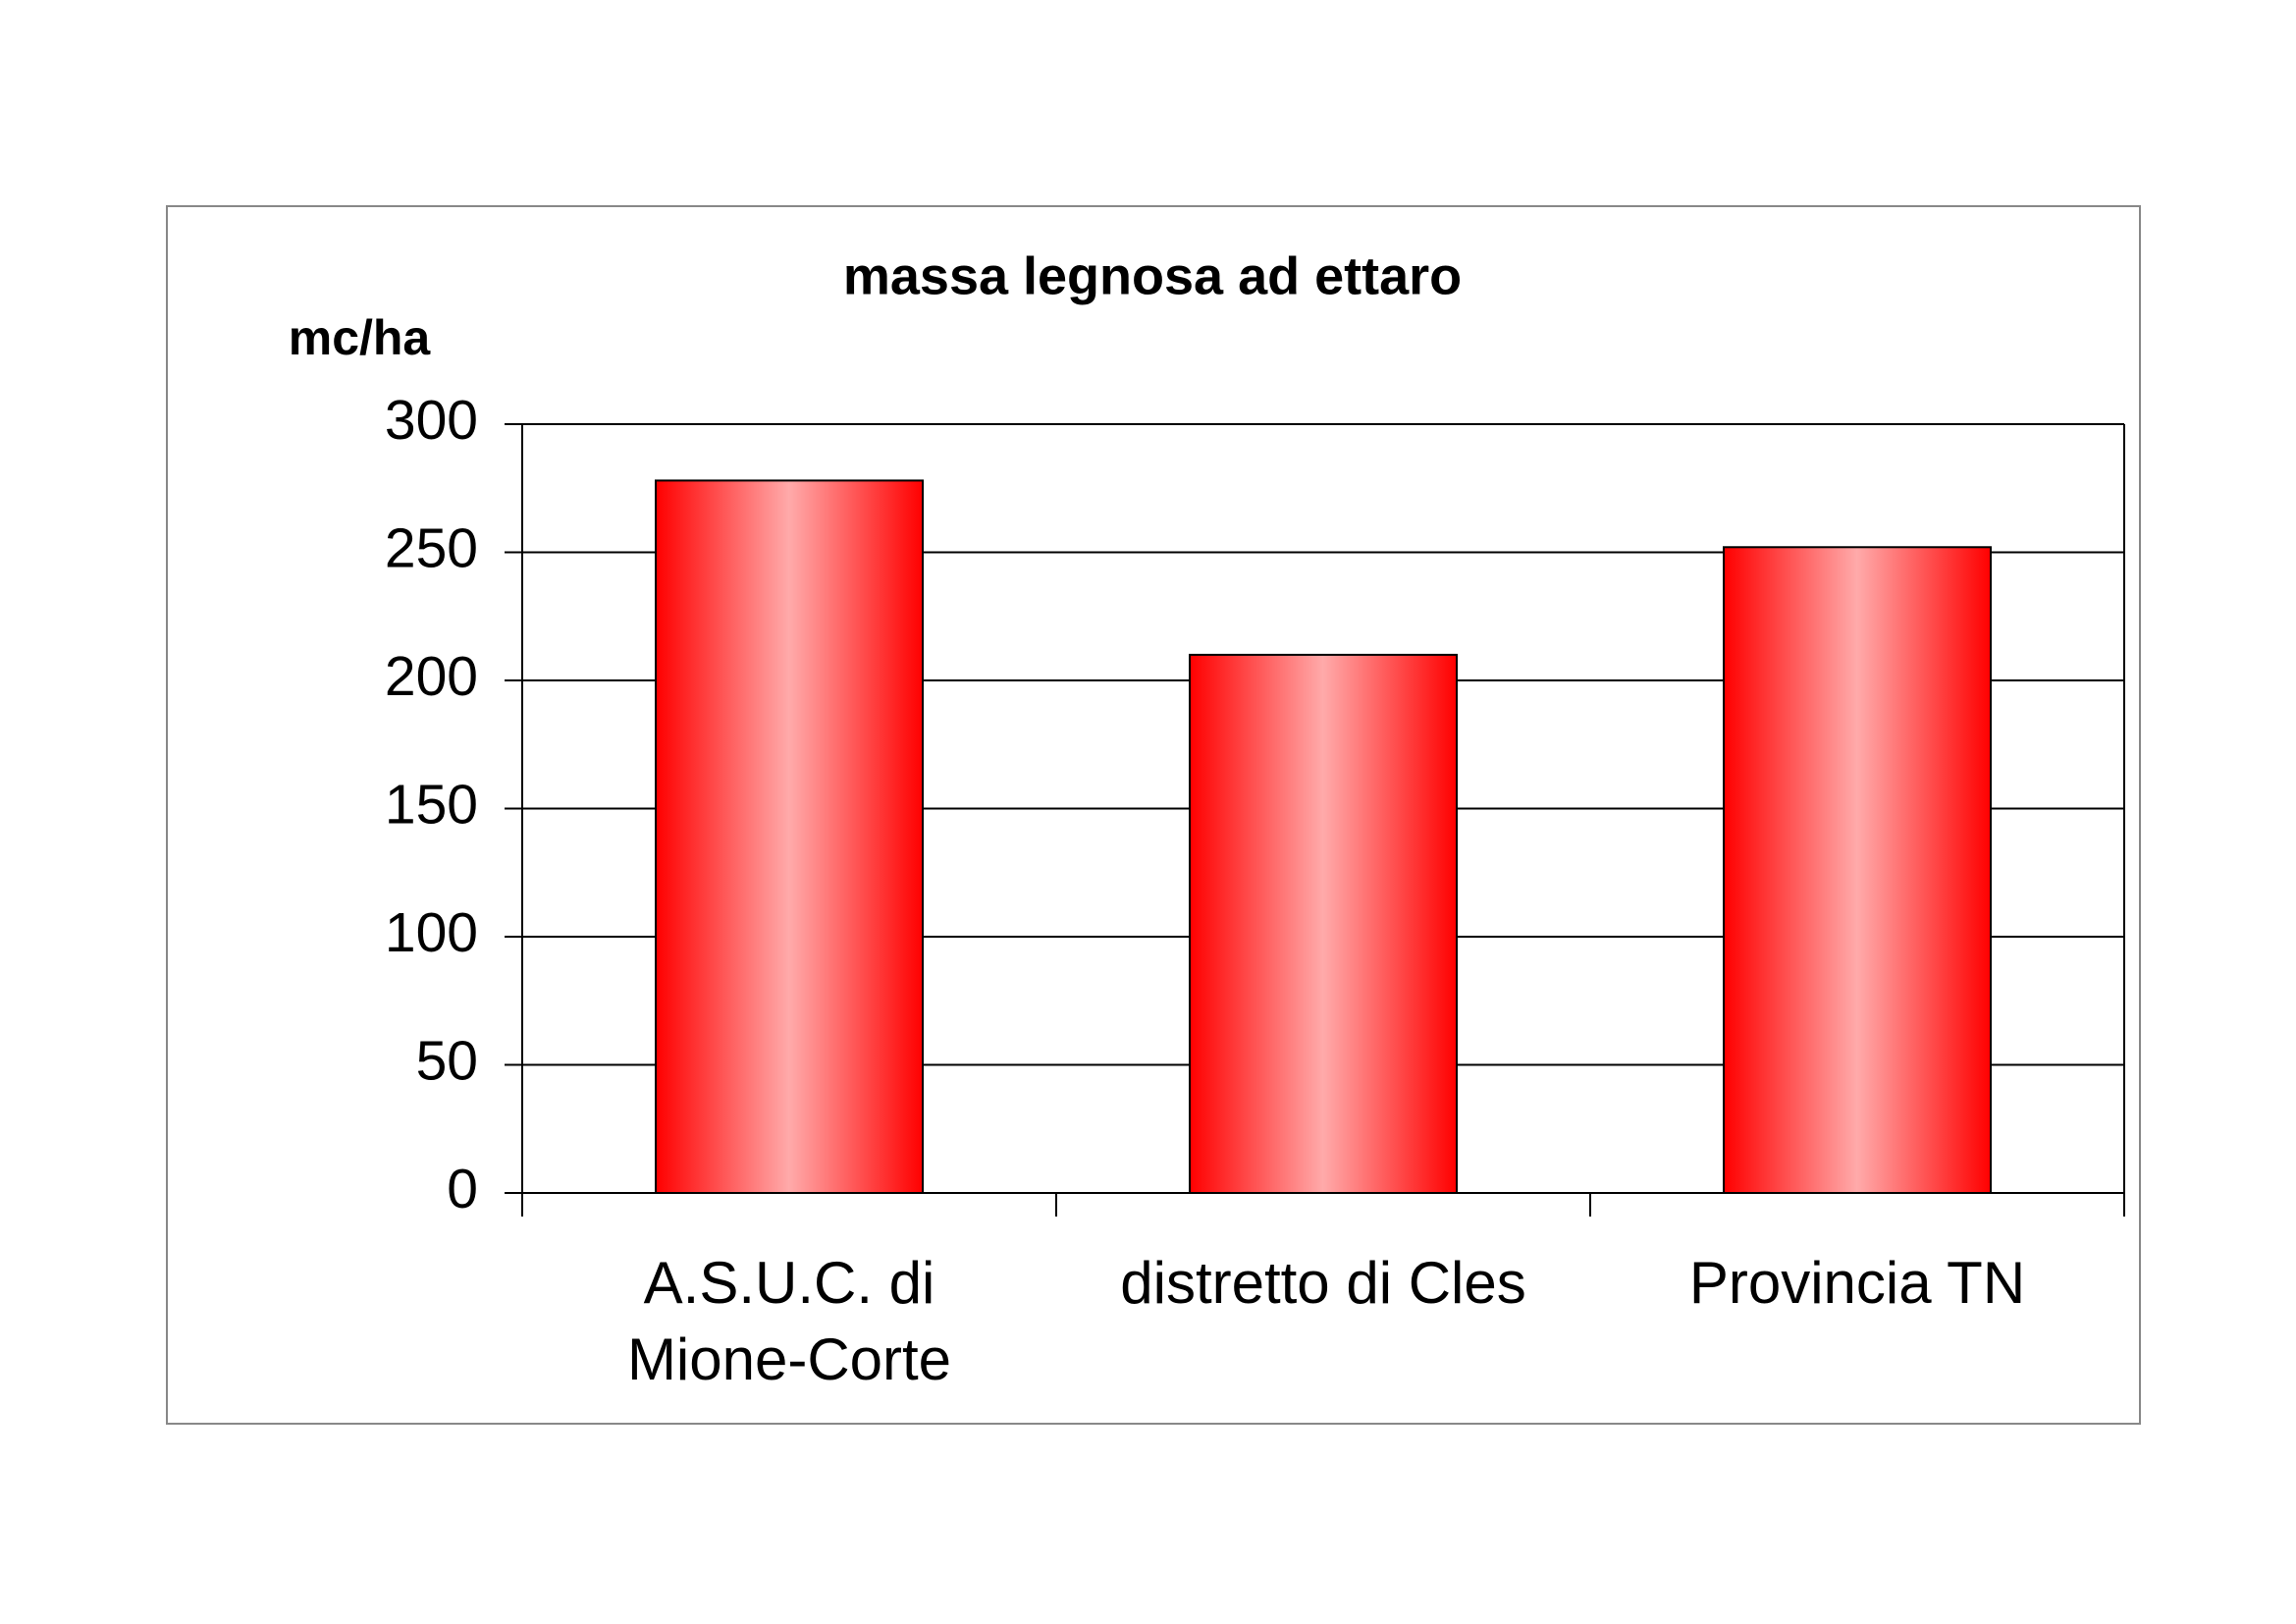 This screenshot has width=2296, height=1624. What do you see at coordinates (462, 1189) in the screenshot?
I see `y-tick-label: 0` at bounding box center [462, 1189].